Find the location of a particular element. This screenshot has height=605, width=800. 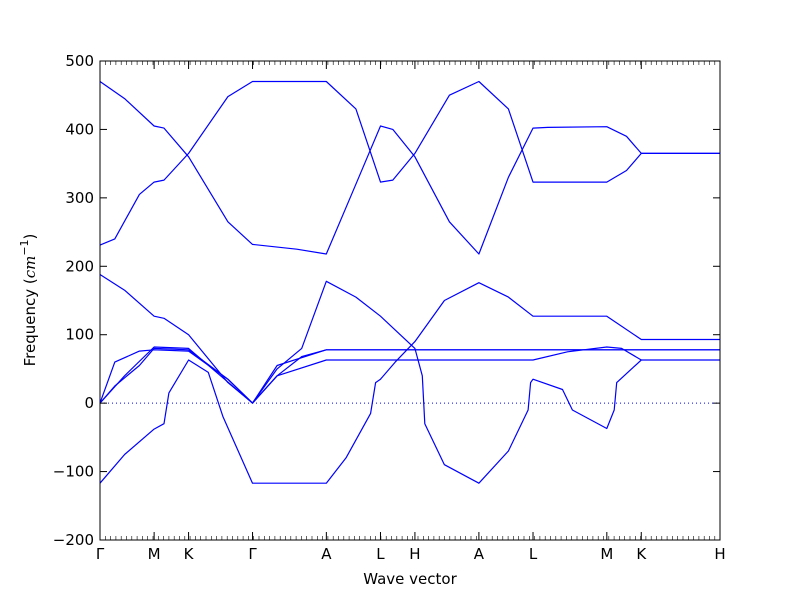

y-axis-label-exponent: −1 is located at coordinates (24, 247).